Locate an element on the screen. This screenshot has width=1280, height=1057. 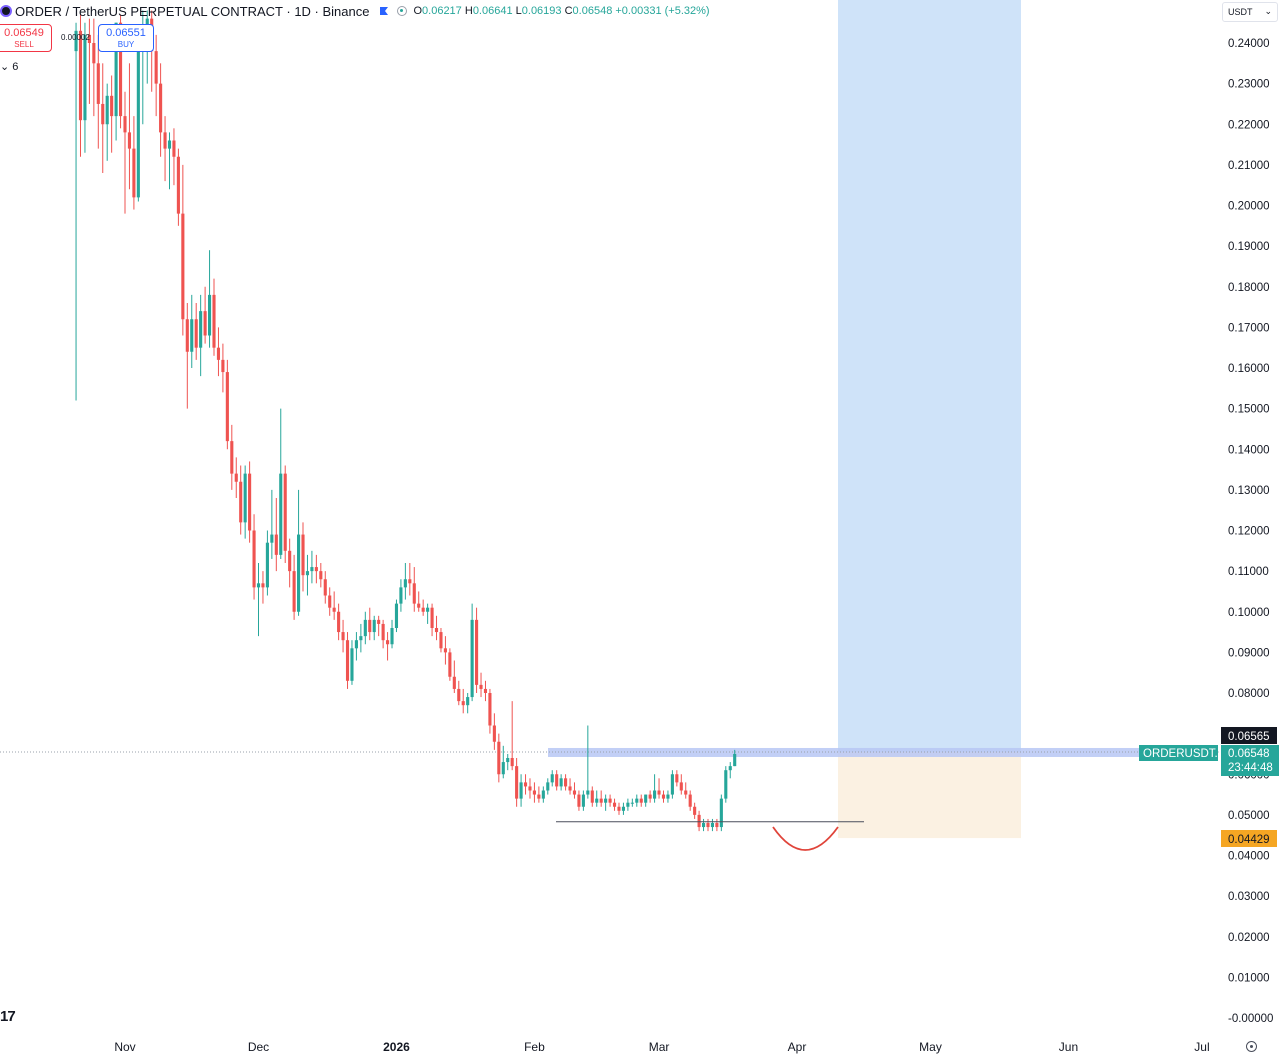
change-value: +0.00331 (+5.32%) is located at coordinates (662, 11).